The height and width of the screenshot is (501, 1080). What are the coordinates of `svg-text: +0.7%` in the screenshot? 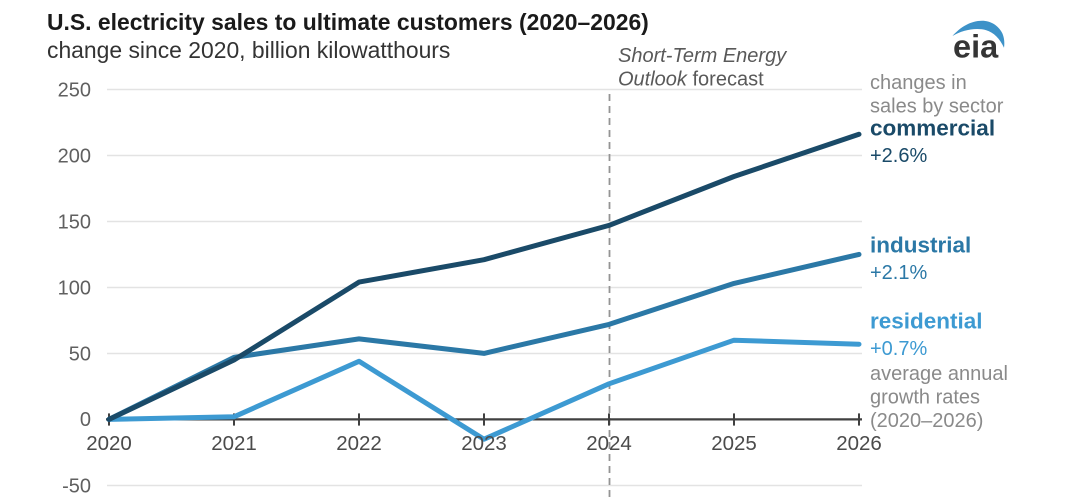 It's located at (898, 349).